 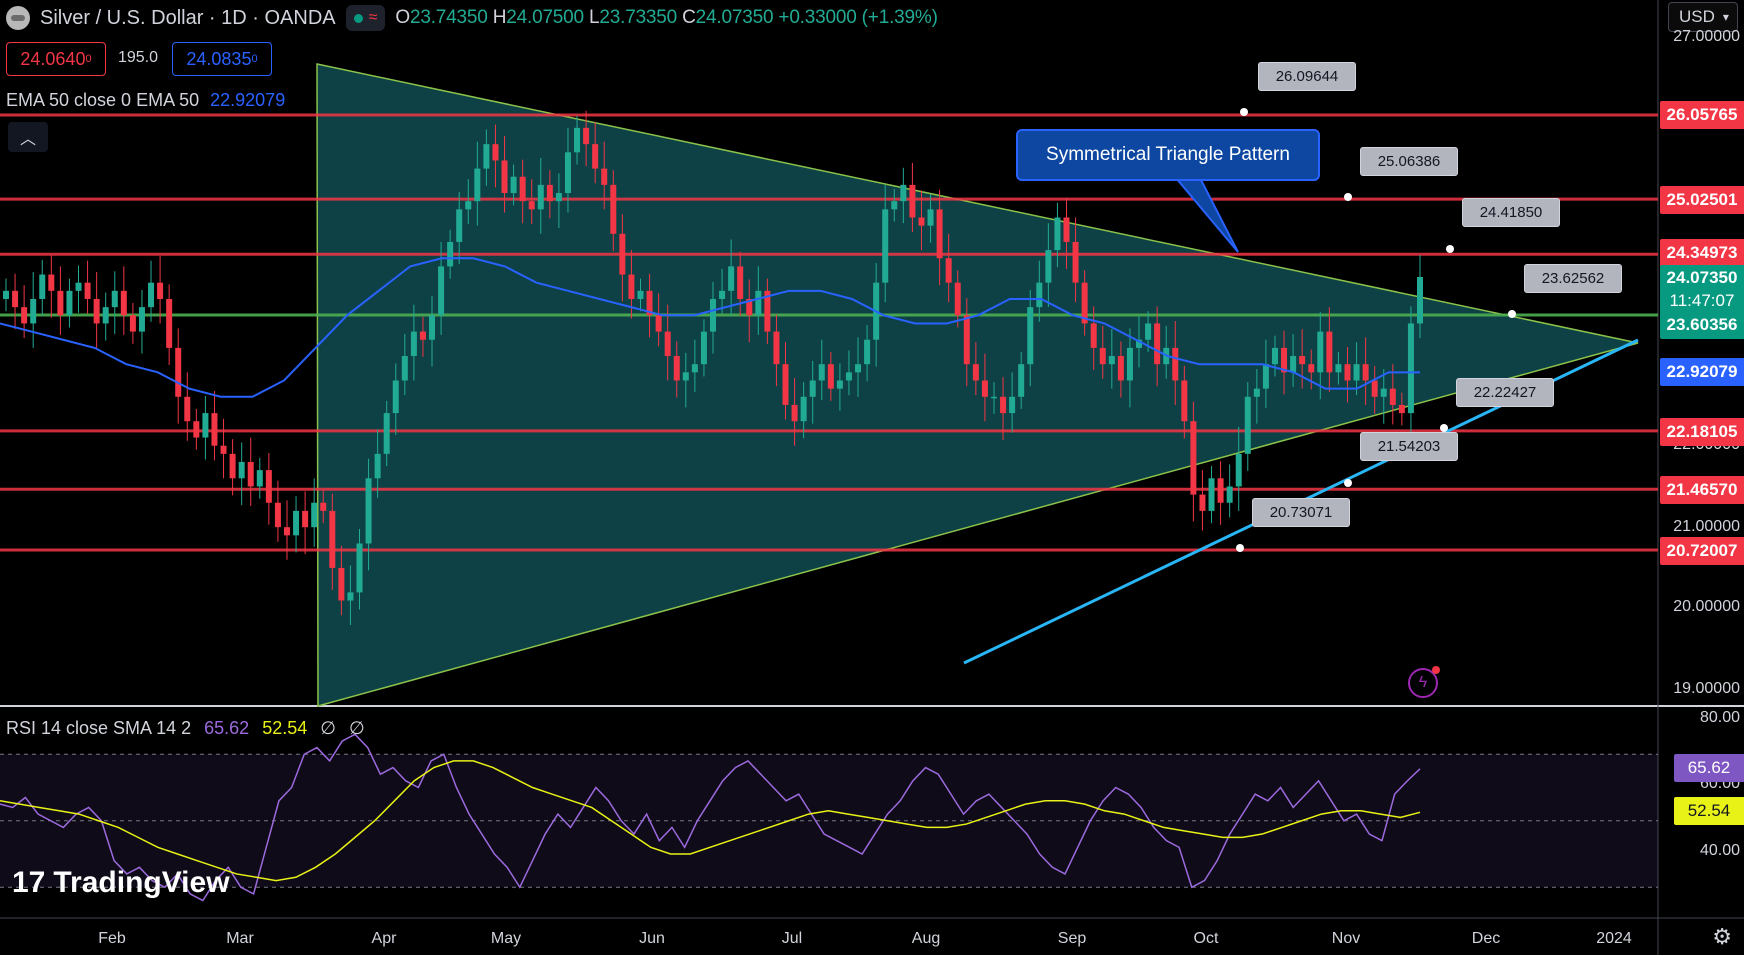 I want to click on rsi-line, so click(x=710, y=817).